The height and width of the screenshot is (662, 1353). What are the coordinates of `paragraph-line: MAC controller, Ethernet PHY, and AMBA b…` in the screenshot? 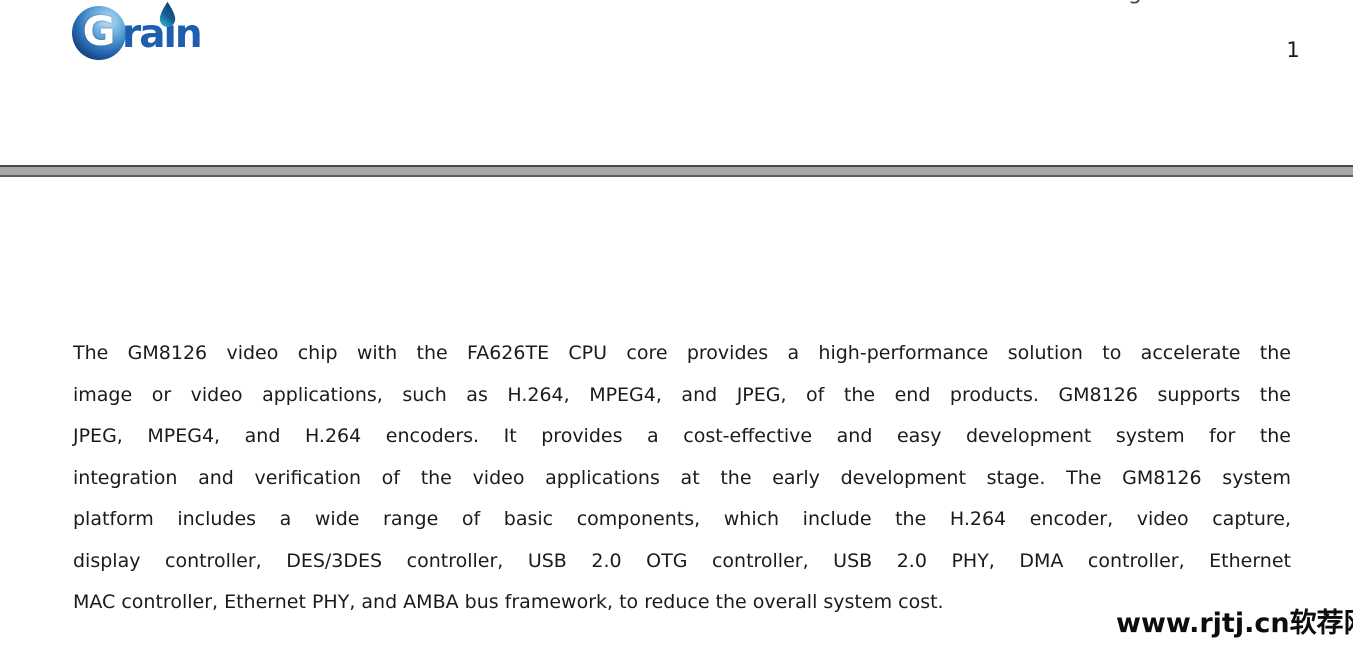 It's located at (508, 602).